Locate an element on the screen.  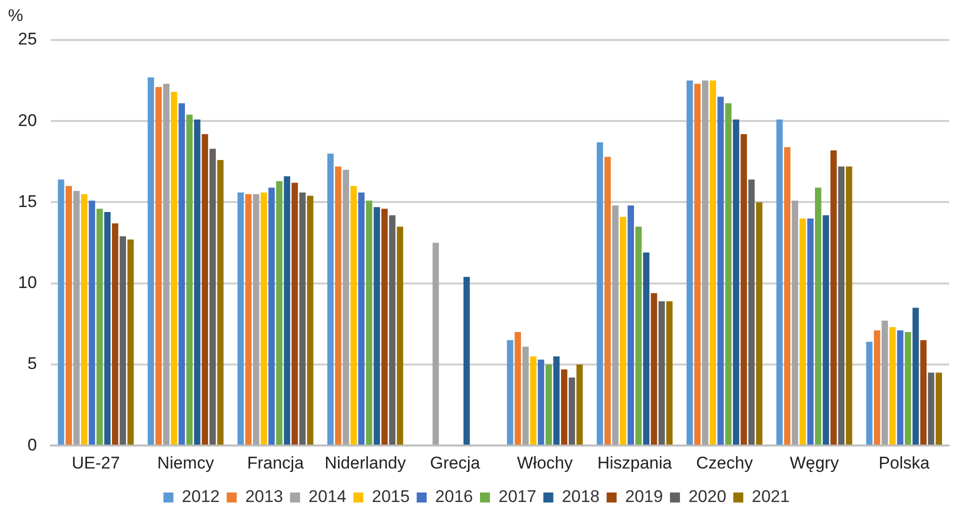
y-axis-title: % is located at coordinates (16, 16).